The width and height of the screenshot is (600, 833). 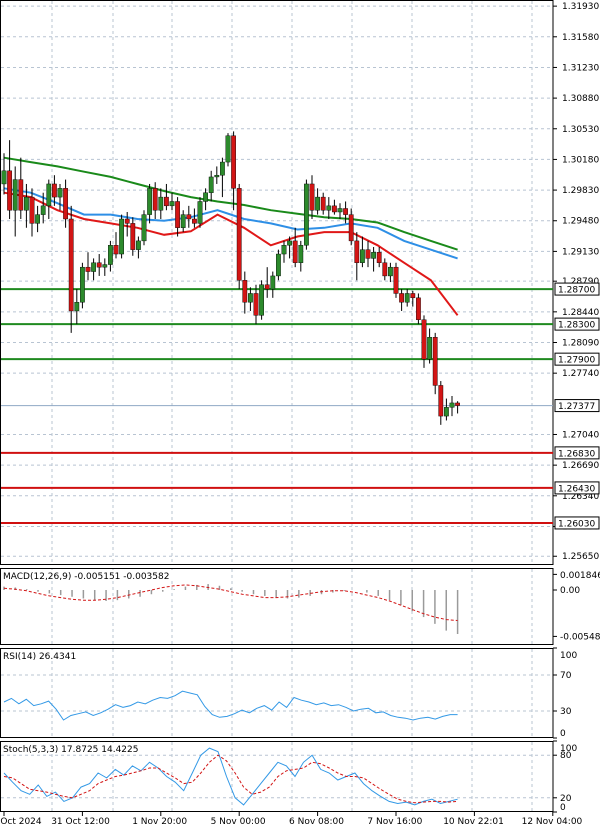 What do you see at coordinates (580, 466) in the screenshot?
I see `price-axis-label: 1.26690` at bounding box center [580, 466].